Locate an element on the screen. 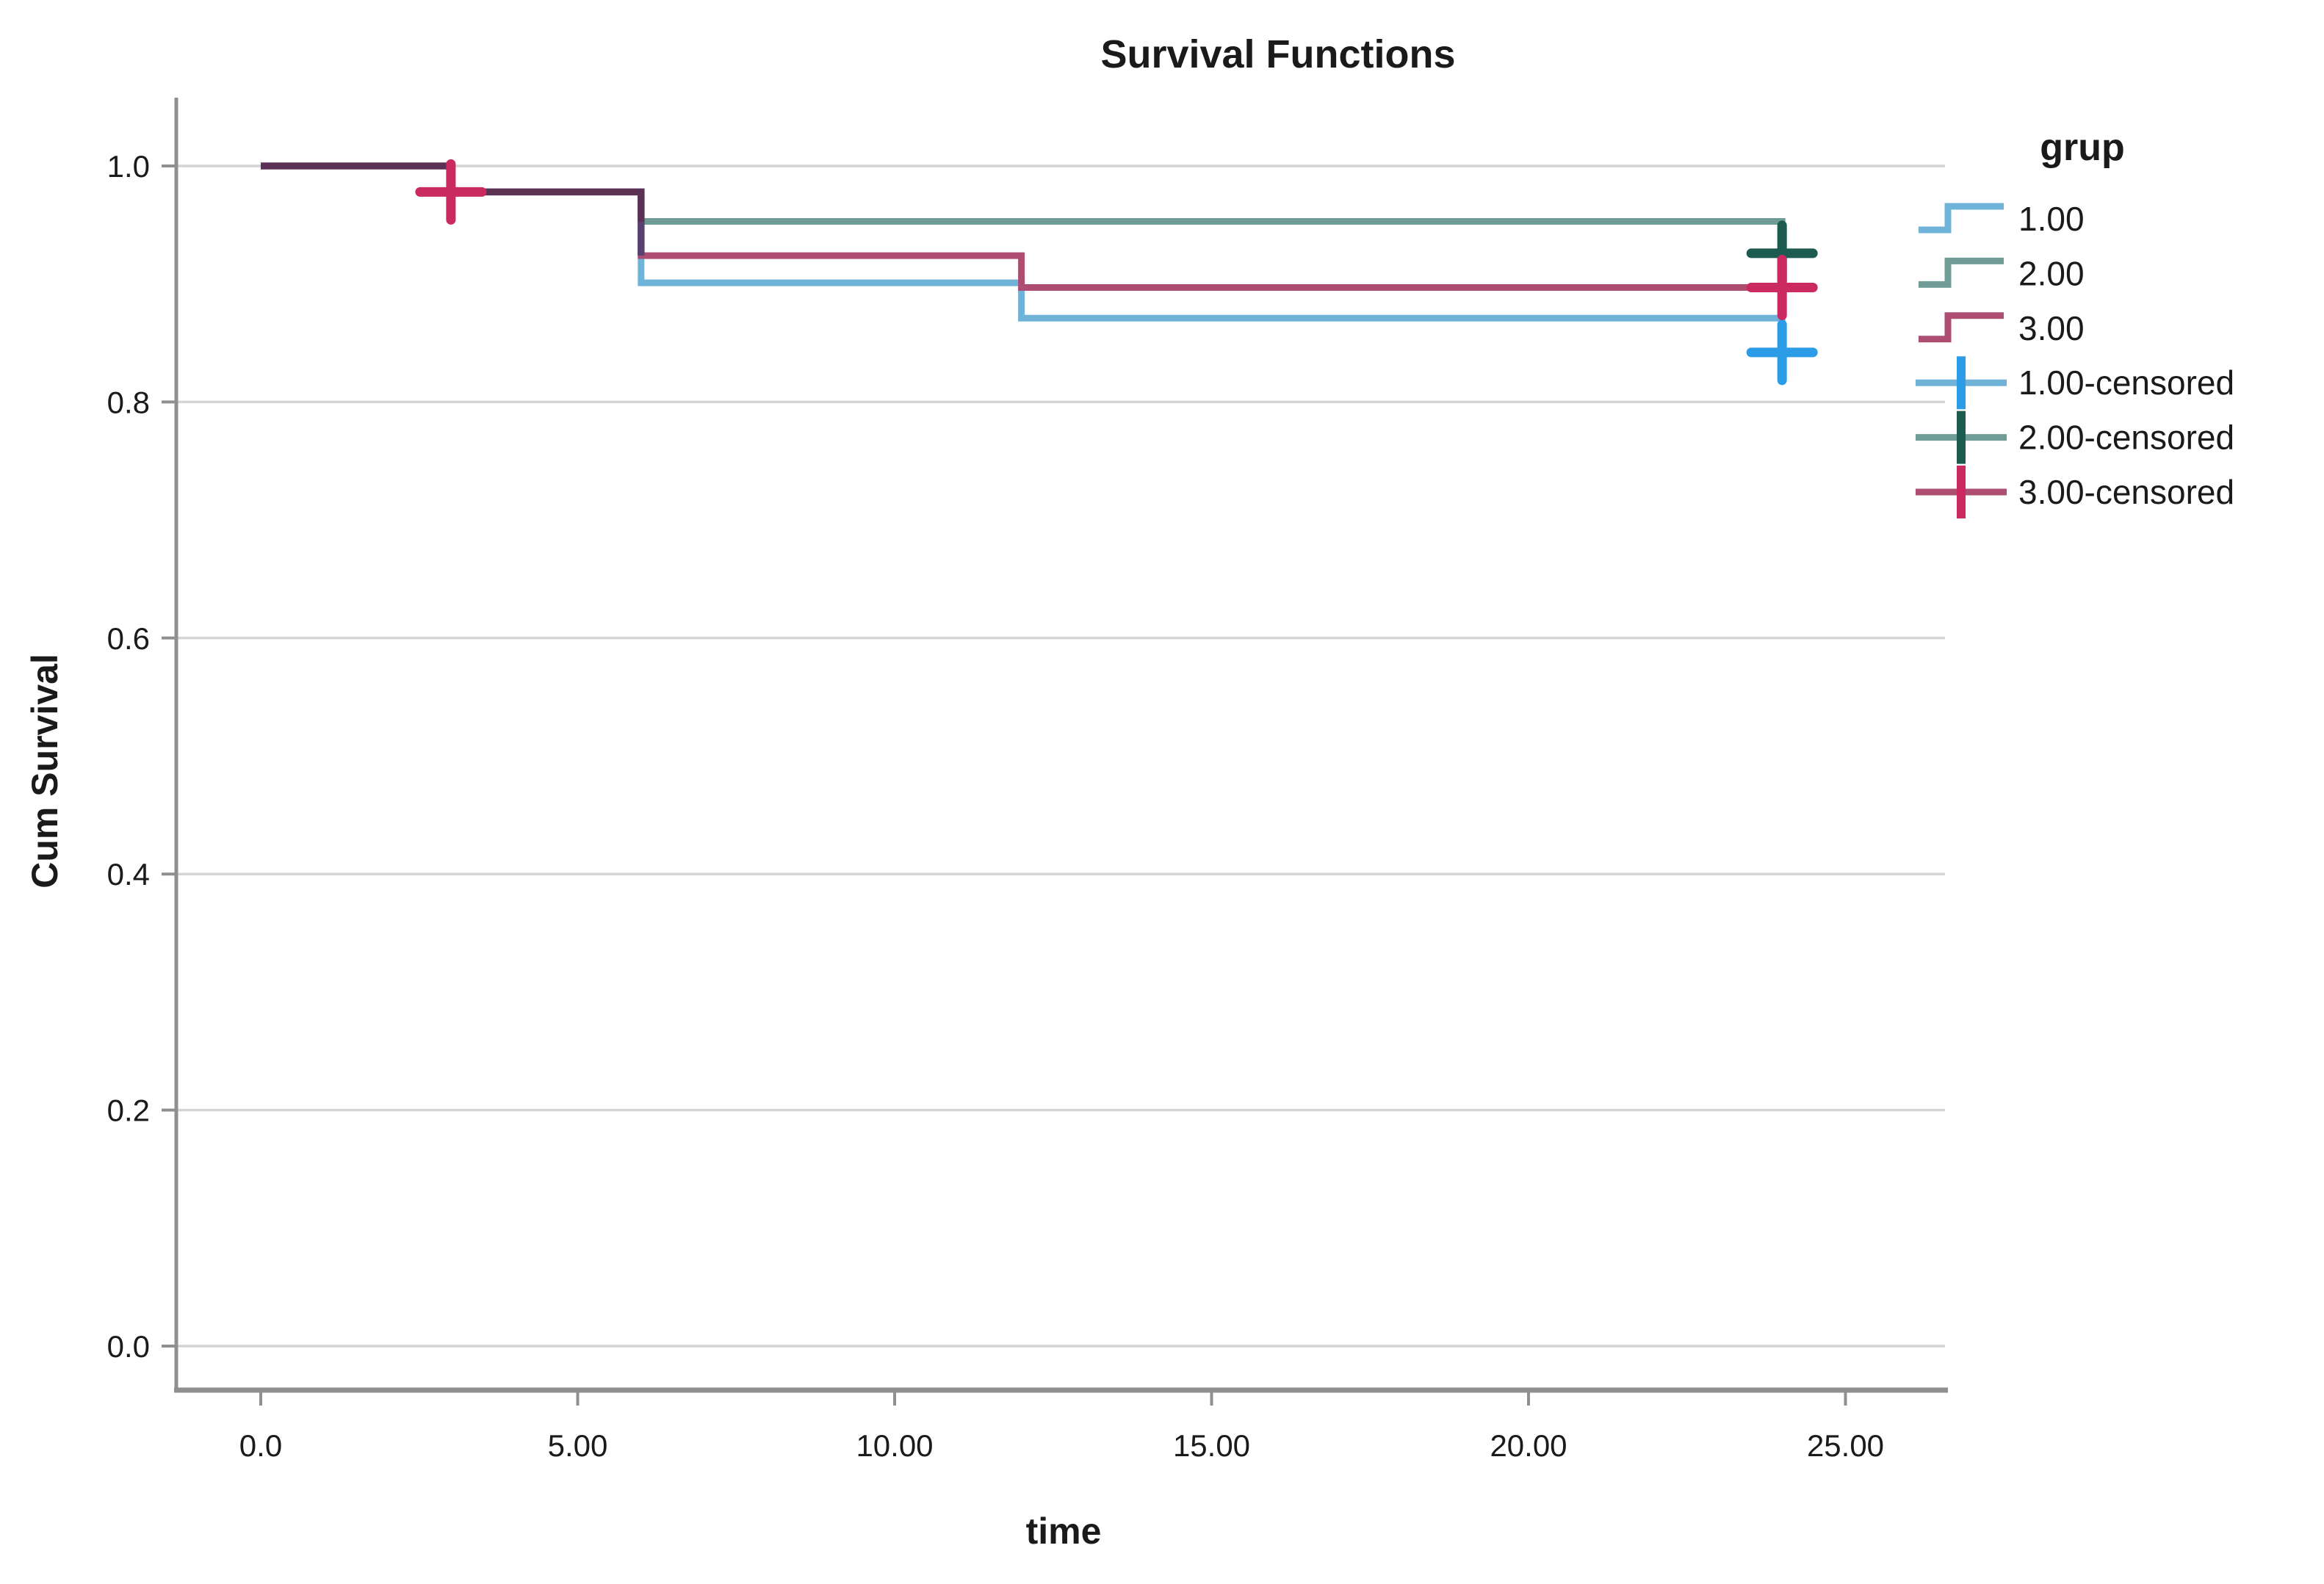 The height and width of the screenshot is (1584, 2324). y-tick-label: 0.0 is located at coordinates (128, 1346).